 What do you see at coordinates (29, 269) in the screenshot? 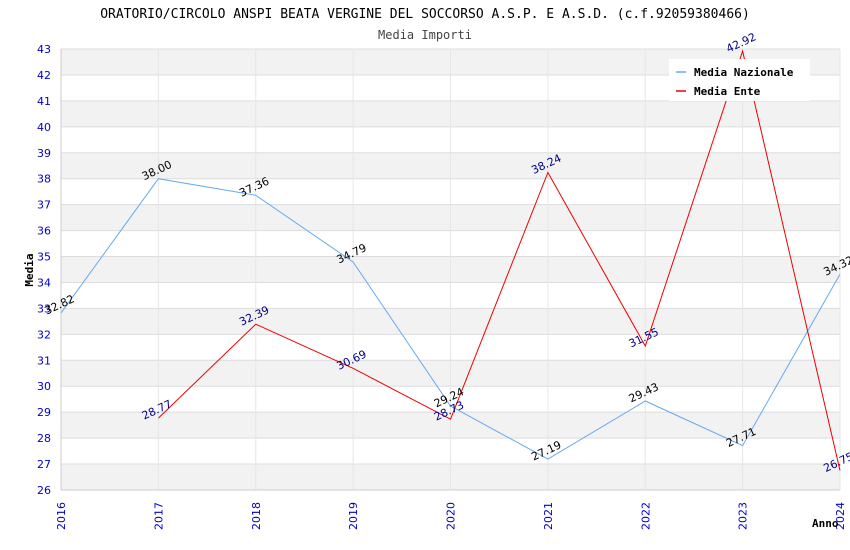
I see `y-axis-label: Media` at bounding box center [29, 269].